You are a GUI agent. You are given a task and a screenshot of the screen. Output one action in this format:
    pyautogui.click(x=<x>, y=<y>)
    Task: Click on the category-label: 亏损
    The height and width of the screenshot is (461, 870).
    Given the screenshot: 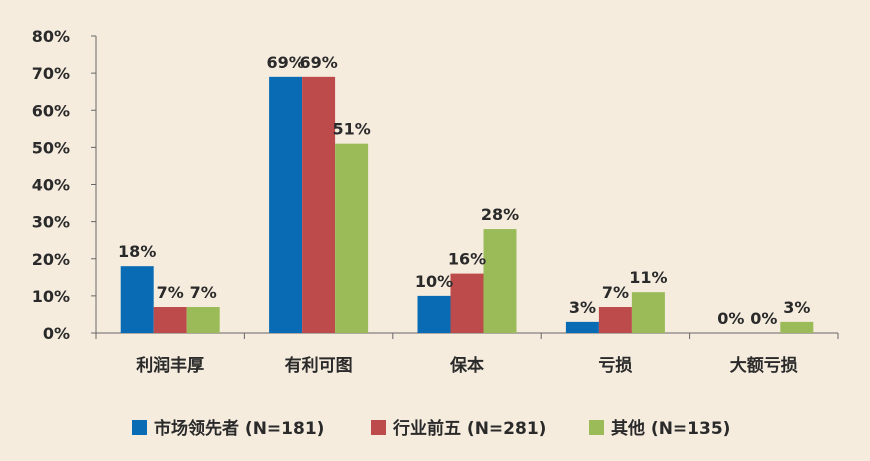 What is the action you would take?
    pyautogui.click(x=615, y=365)
    